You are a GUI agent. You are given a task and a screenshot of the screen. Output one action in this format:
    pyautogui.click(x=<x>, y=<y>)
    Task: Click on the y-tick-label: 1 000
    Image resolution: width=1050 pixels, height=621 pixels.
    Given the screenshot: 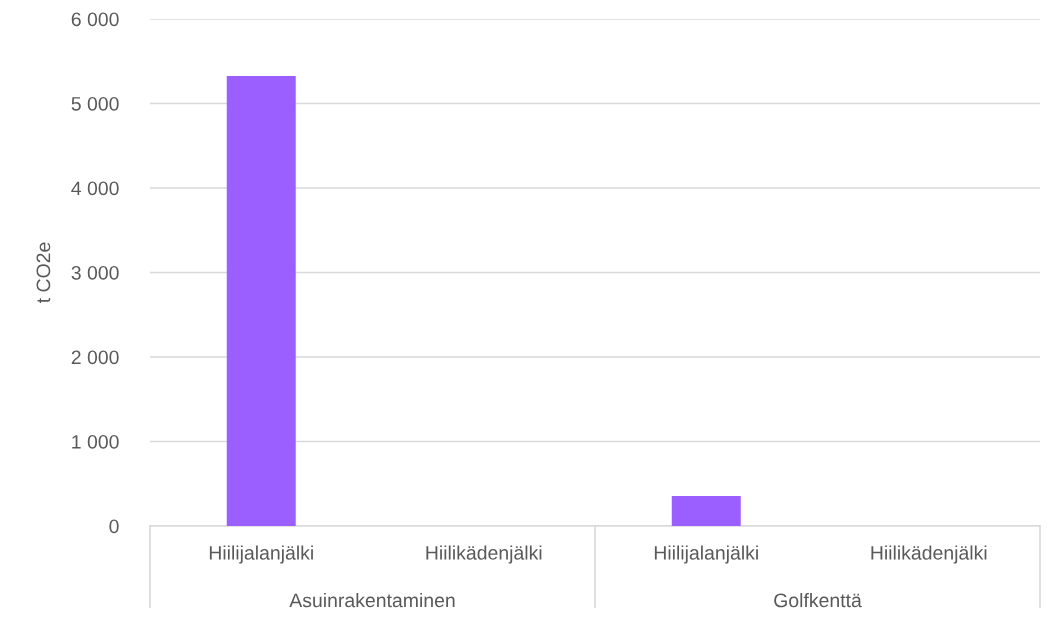 What is the action you would take?
    pyautogui.click(x=95, y=441)
    